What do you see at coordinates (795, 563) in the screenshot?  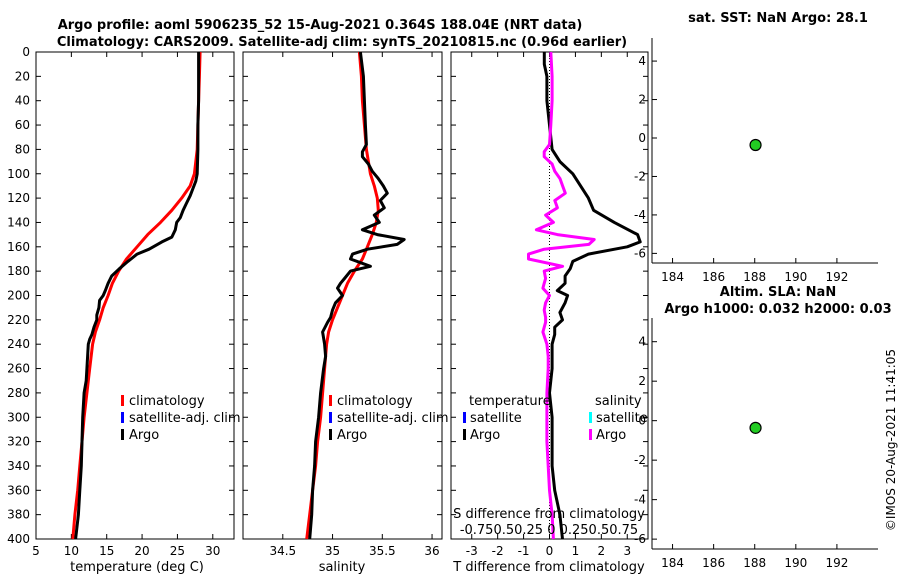 I see `x-tick-label: 190` at bounding box center [795, 563].